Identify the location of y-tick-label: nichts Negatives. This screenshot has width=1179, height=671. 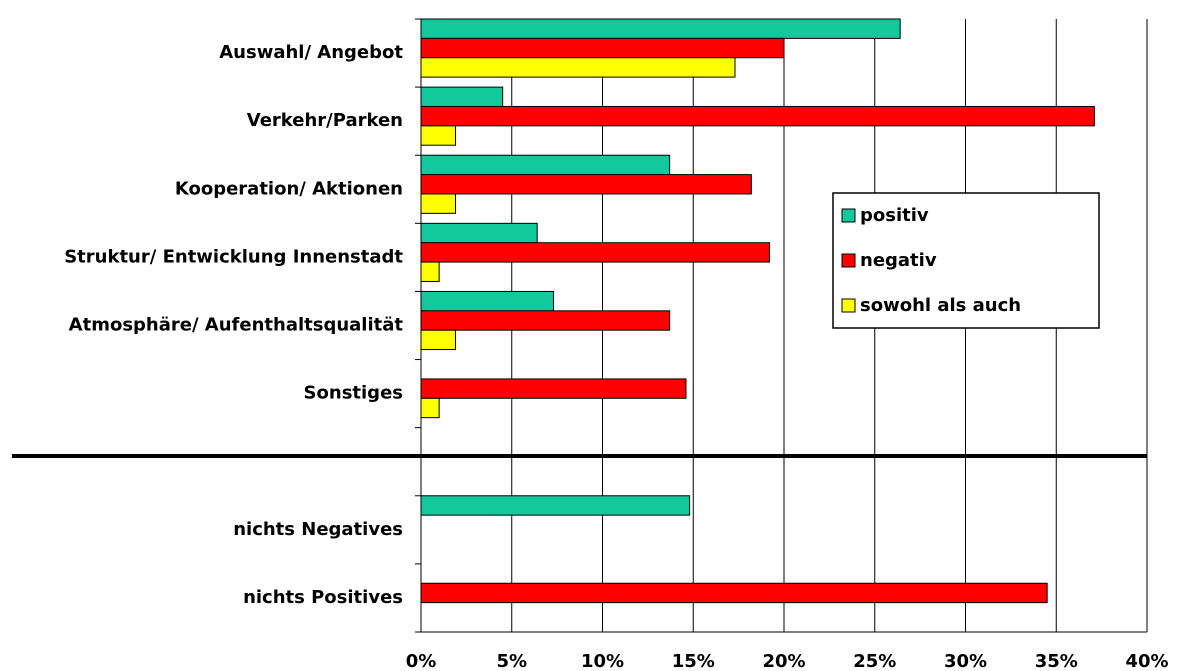
(318, 529).